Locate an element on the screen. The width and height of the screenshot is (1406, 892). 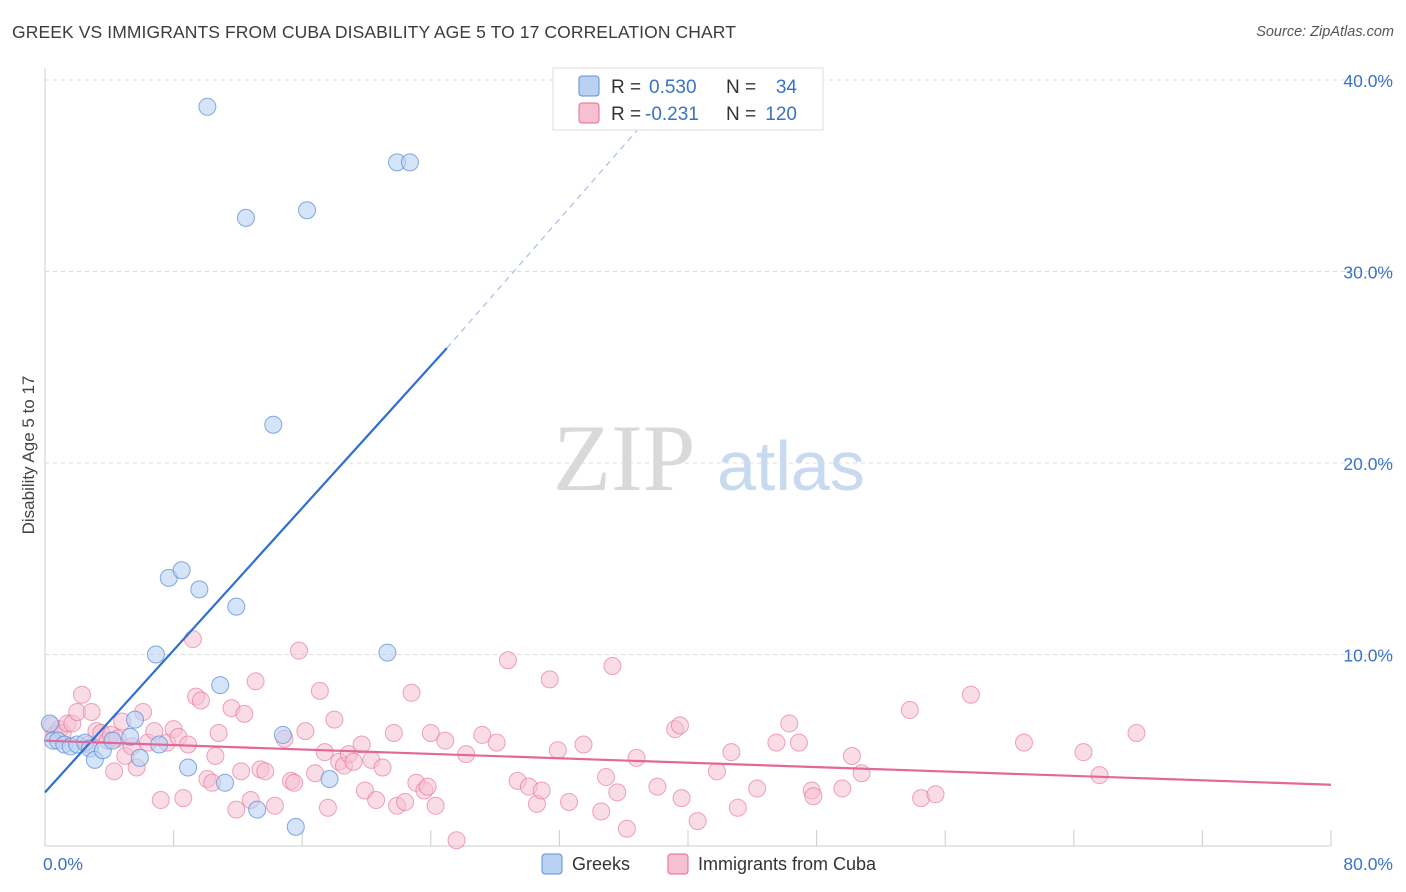
legend-swatch-greeks is located at coordinates (589, 86).